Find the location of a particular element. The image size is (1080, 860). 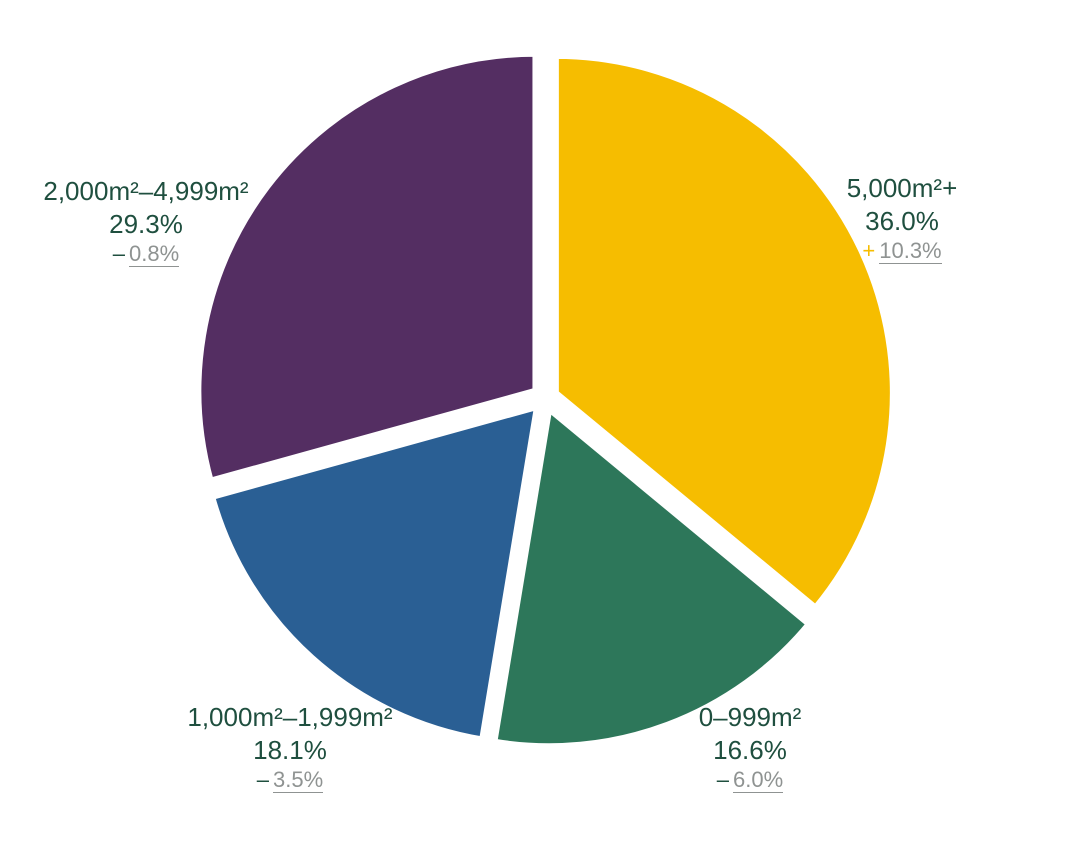

slice-category: 5,000m²+ is located at coordinates (902, 188).